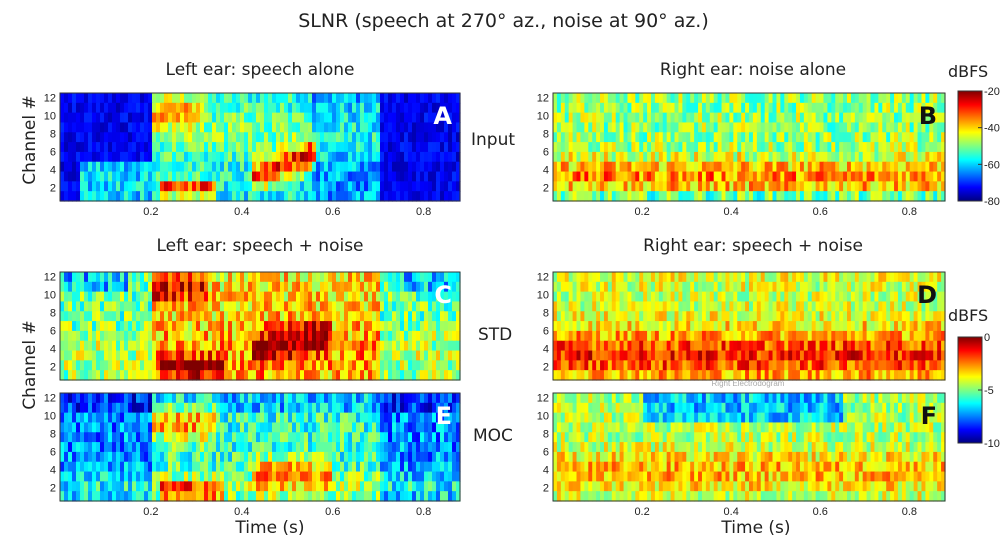  What do you see at coordinates (53, 350) in the screenshot?
I see `y-tick-label: 4` at bounding box center [53, 350].